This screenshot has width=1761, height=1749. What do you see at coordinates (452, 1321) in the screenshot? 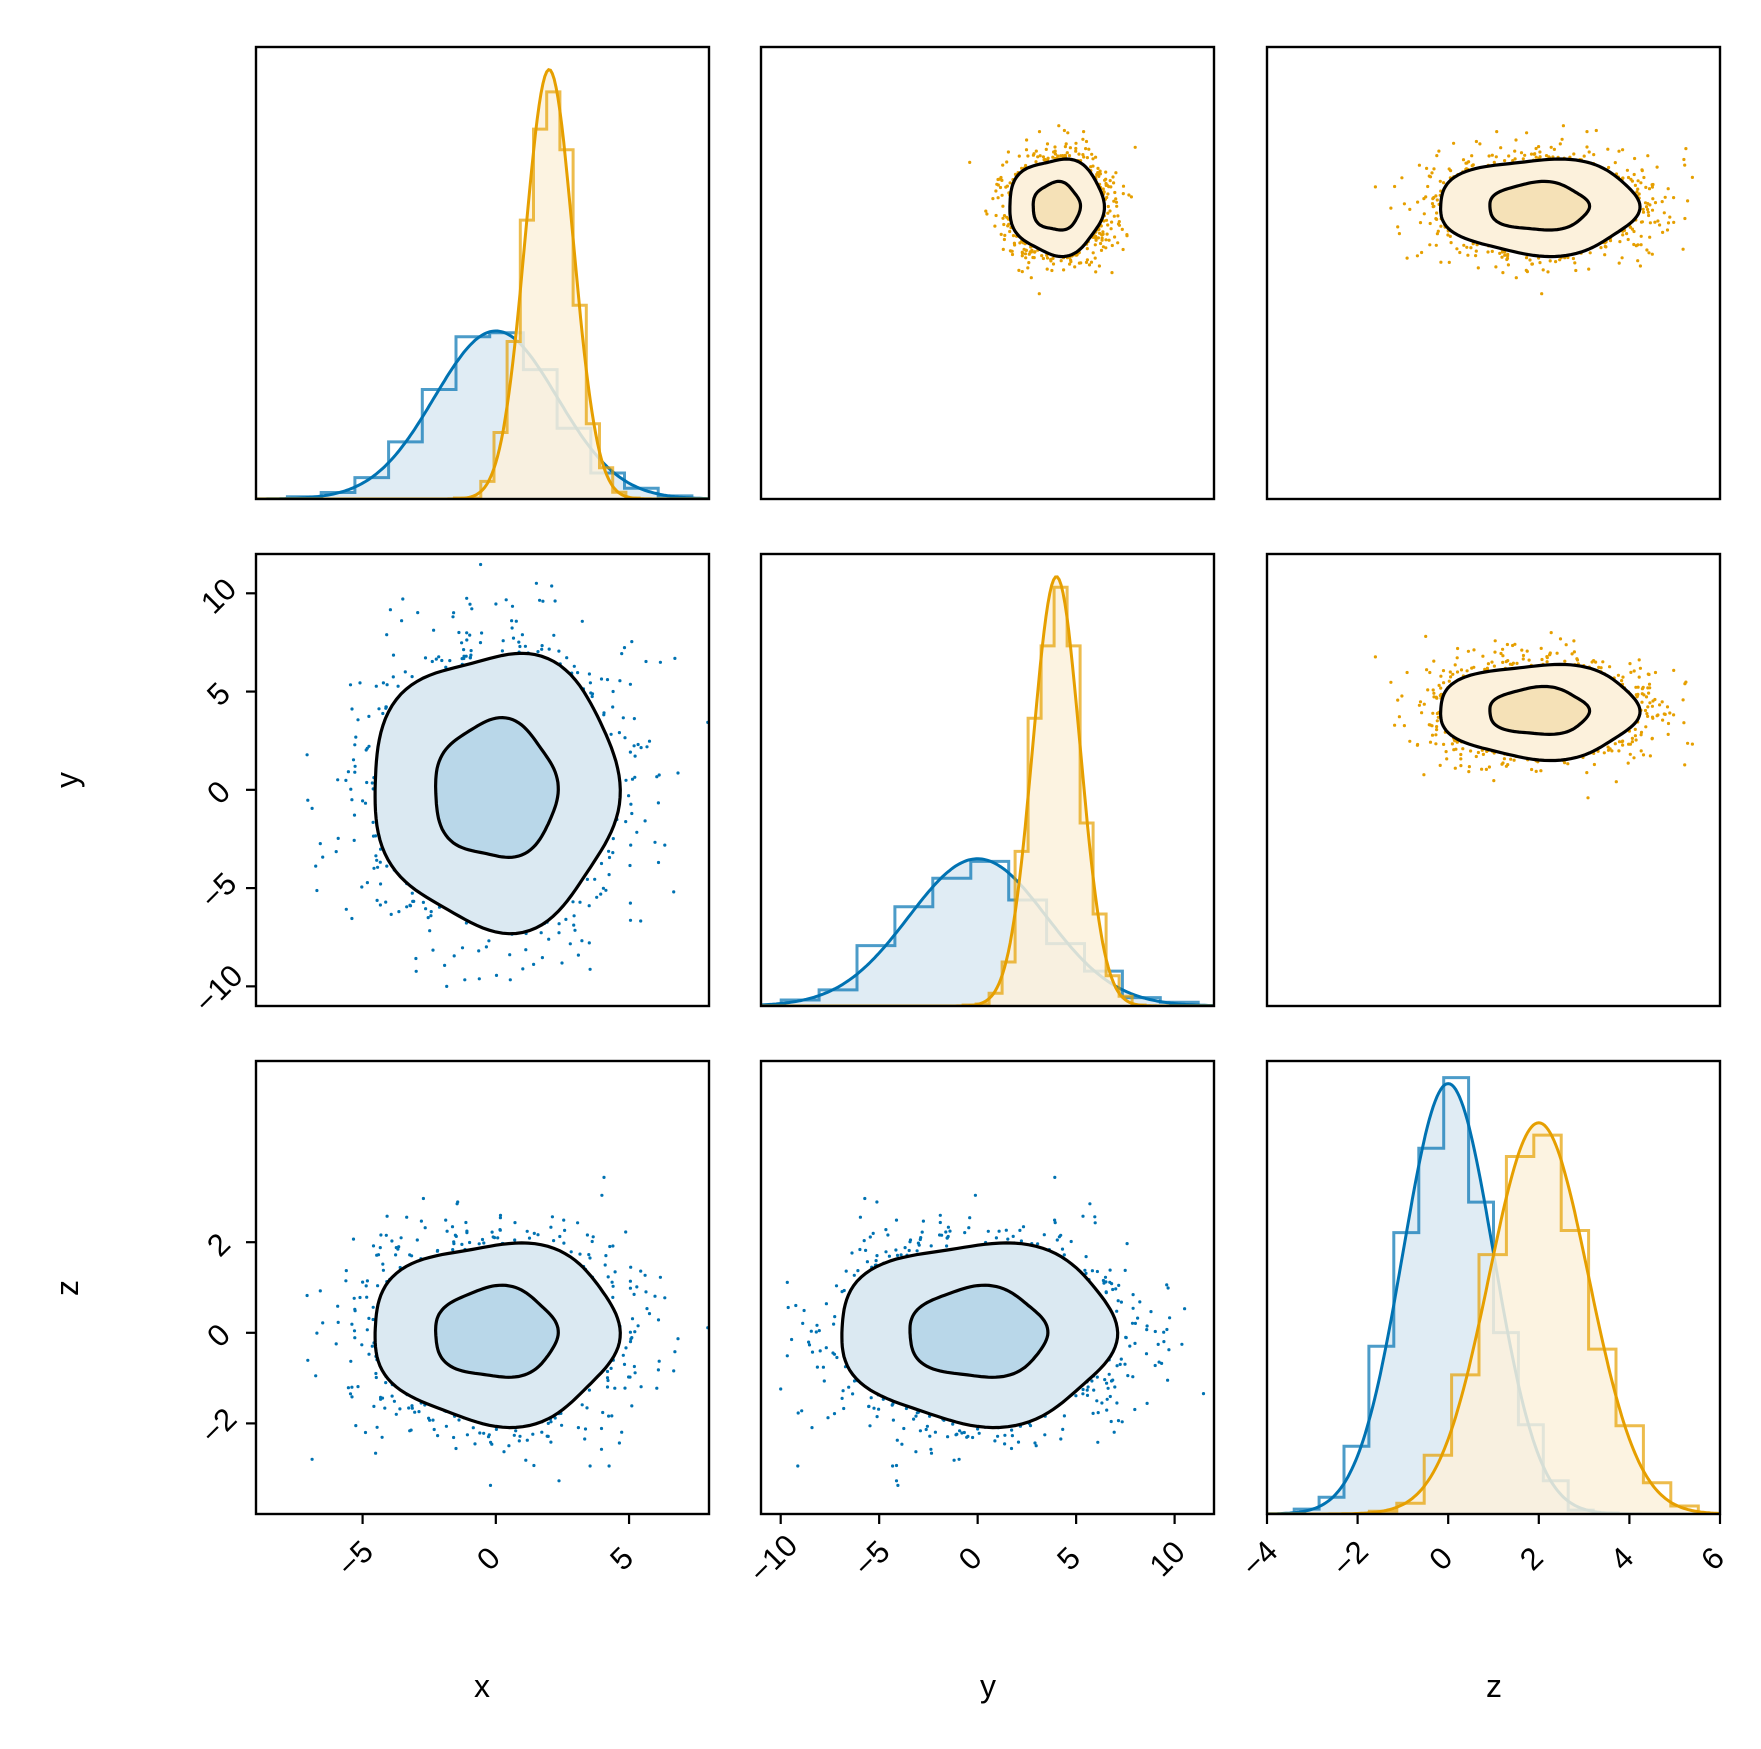
I see `panel-2-0: −5 0 5 −2 0 2` at bounding box center [452, 1321].